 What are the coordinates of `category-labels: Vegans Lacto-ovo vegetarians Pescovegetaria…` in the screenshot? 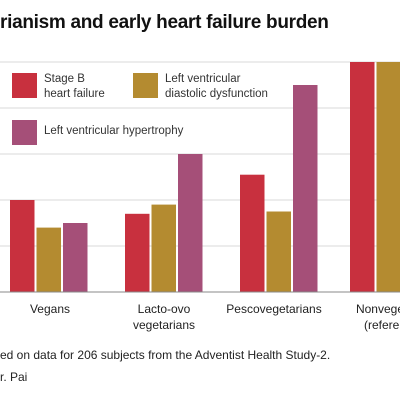 It's located at (215, 317).